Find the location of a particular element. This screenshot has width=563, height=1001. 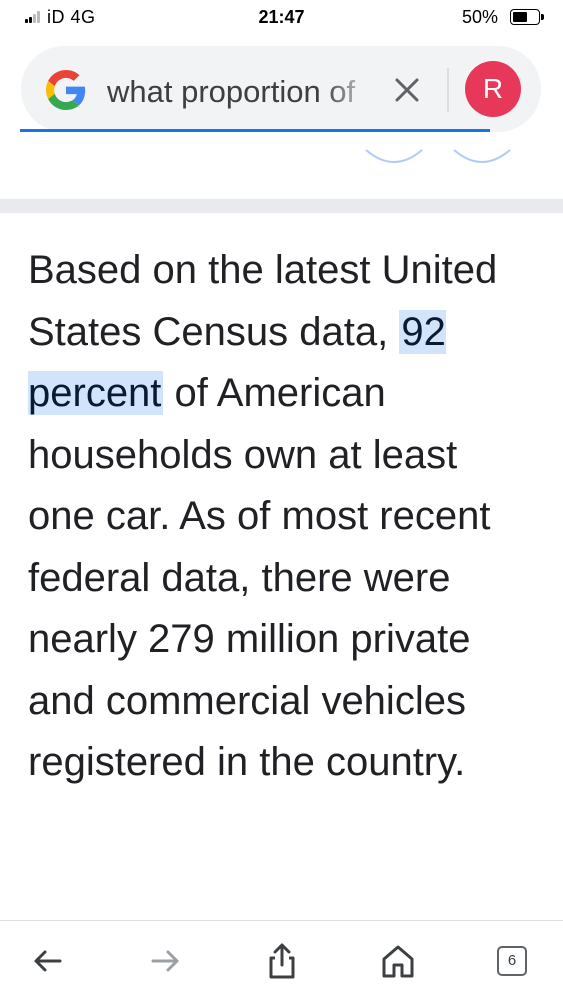

search-progress-underline is located at coordinates (255, 130).